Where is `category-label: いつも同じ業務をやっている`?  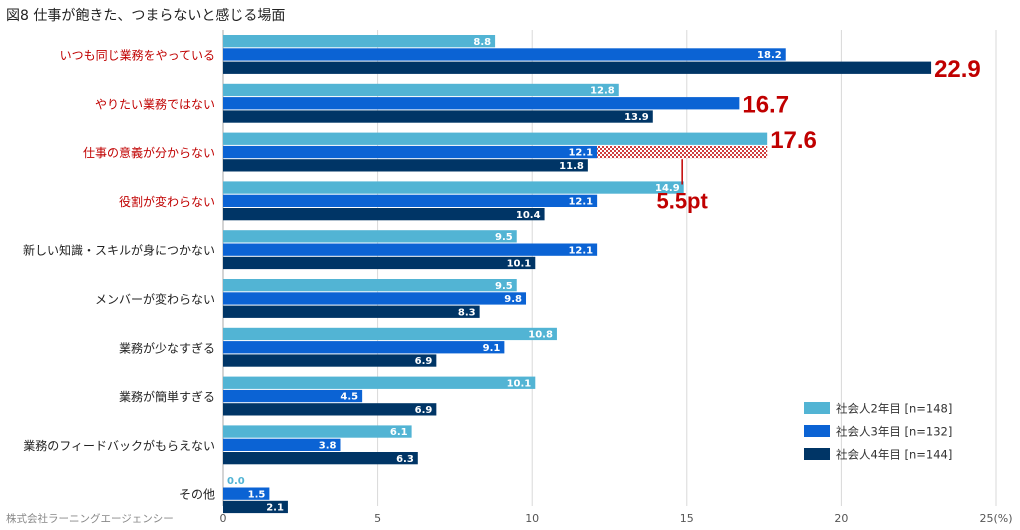
category-label: いつも同じ業務をやっている is located at coordinates (137, 55).